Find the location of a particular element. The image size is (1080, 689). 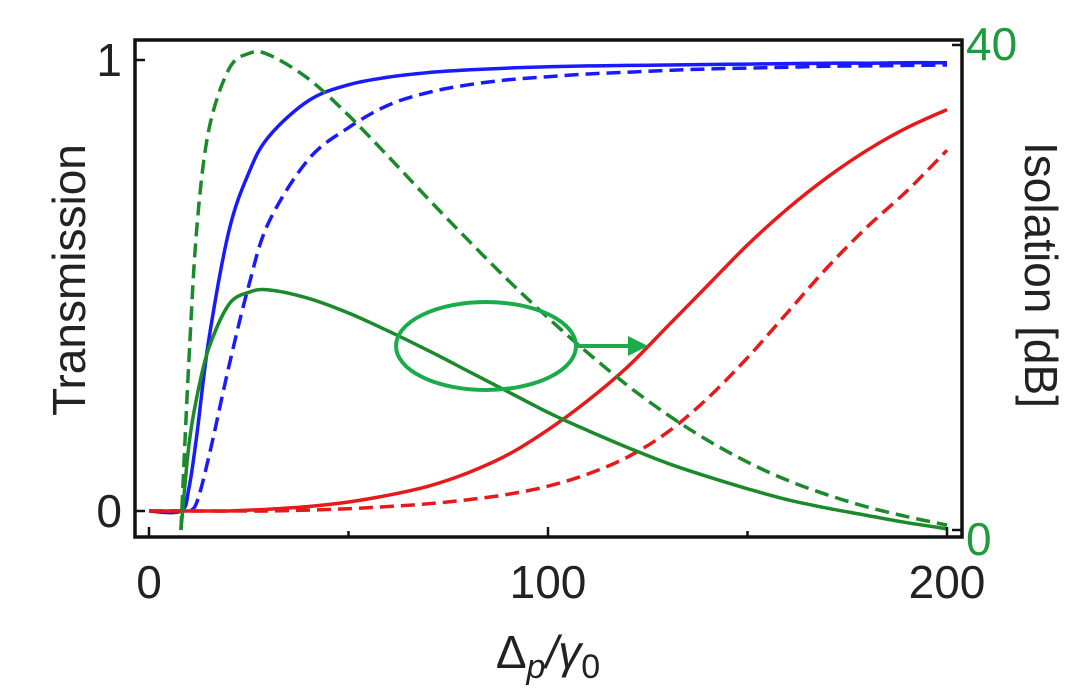

x-axis-title-sub-0: 0 is located at coordinates (590, 667).